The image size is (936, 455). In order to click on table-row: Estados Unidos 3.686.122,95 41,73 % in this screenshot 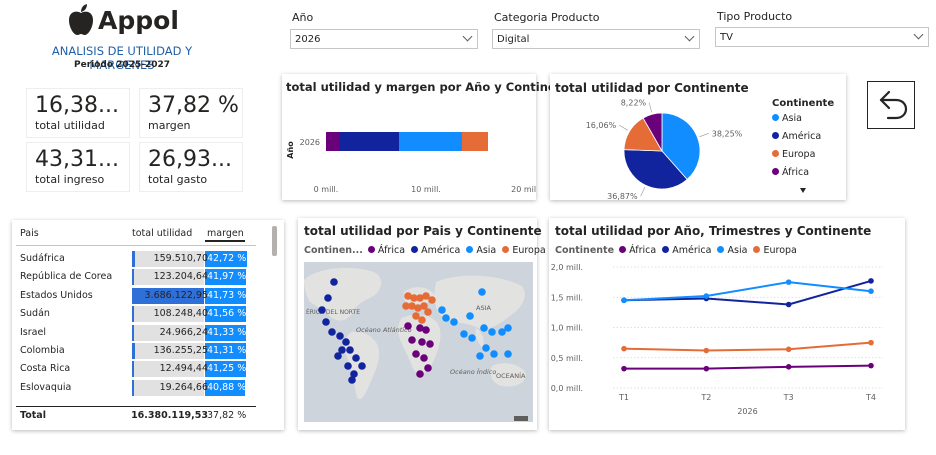, I will do `click(141, 296)`.